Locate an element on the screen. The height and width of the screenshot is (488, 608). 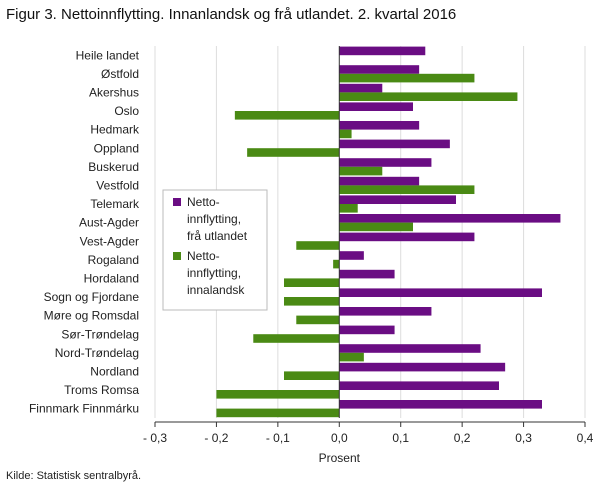
category-label: Buskerud is located at coordinates (113, 167).